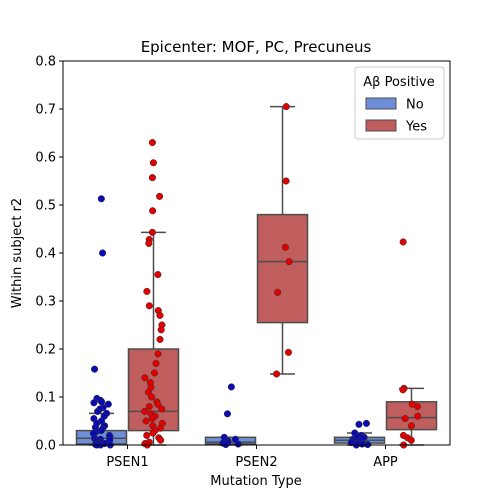 Image resolution: width=500 pixels, height=500 pixels. What do you see at coordinates (411, 416) in the screenshot?
I see `box-yes-app` at bounding box center [411, 416].